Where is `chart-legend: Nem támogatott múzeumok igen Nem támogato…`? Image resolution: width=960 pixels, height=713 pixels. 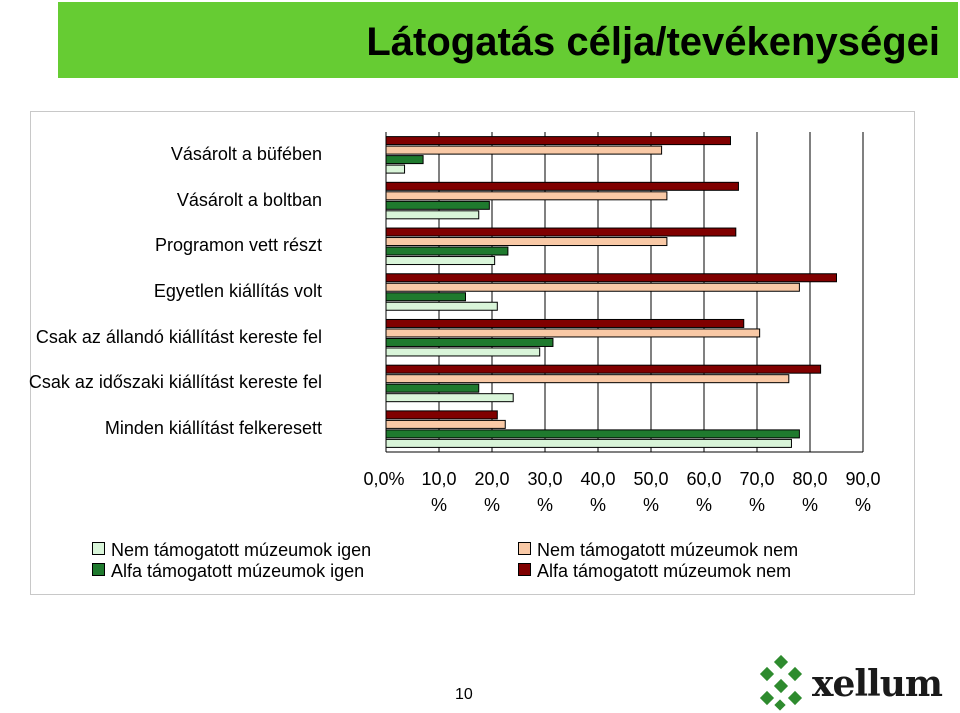
chart-legend: Nem támogatott múzeumok igen Nem támogato… is located at coordinates (498, 562).